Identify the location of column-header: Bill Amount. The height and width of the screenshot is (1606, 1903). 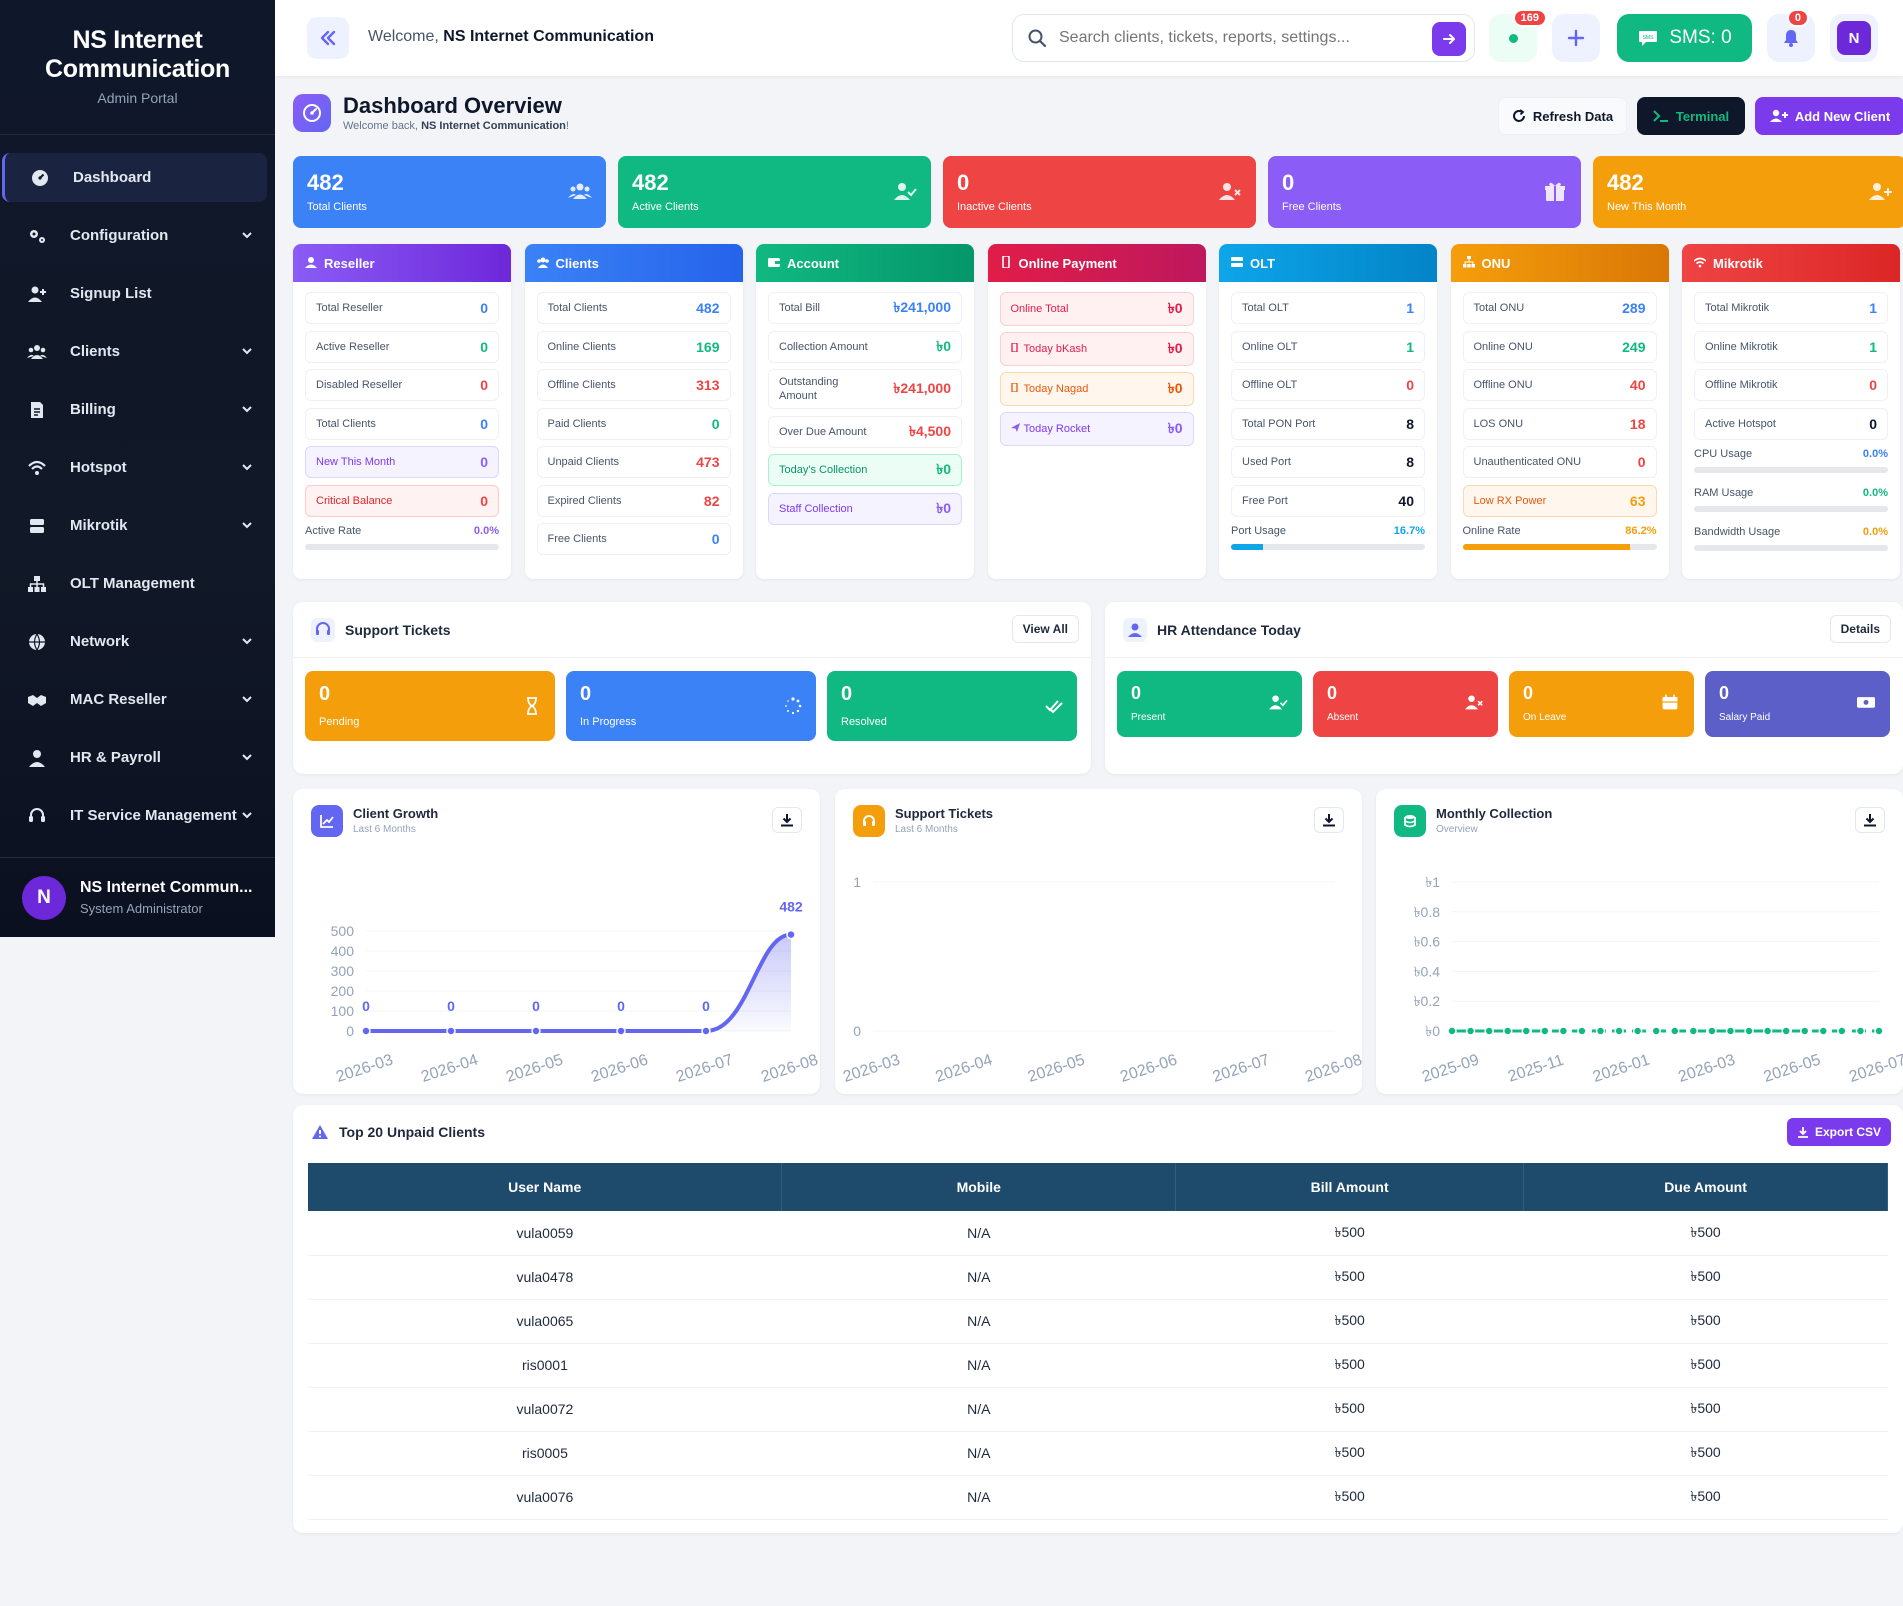
(1350, 1187).